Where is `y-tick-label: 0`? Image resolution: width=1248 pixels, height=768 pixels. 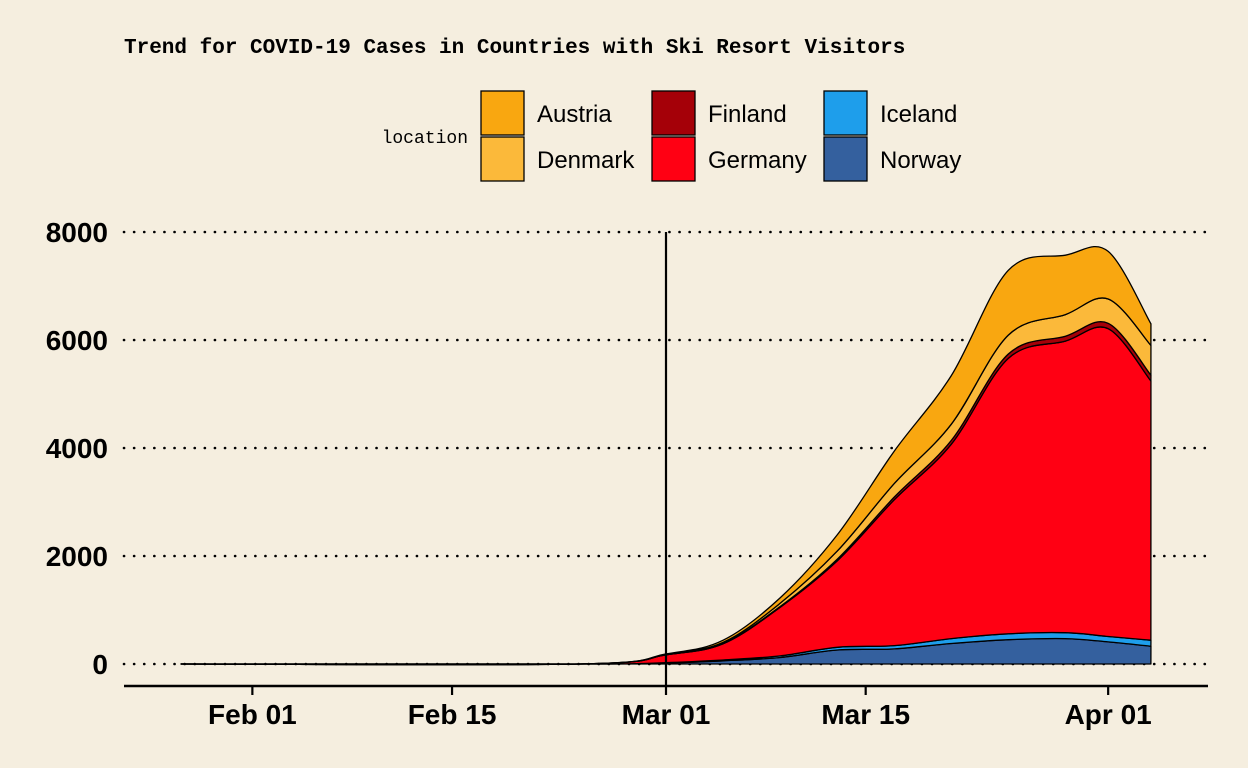 y-tick-label: 0 is located at coordinates (100, 664).